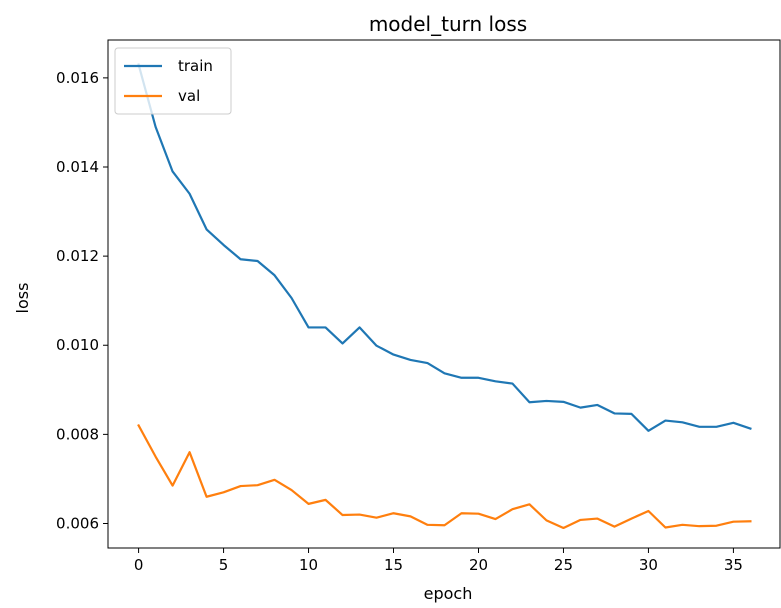  What do you see at coordinates (77, 523) in the screenshot?
I see `y-tick-label: 0.006` at bounding box center [77, 523].